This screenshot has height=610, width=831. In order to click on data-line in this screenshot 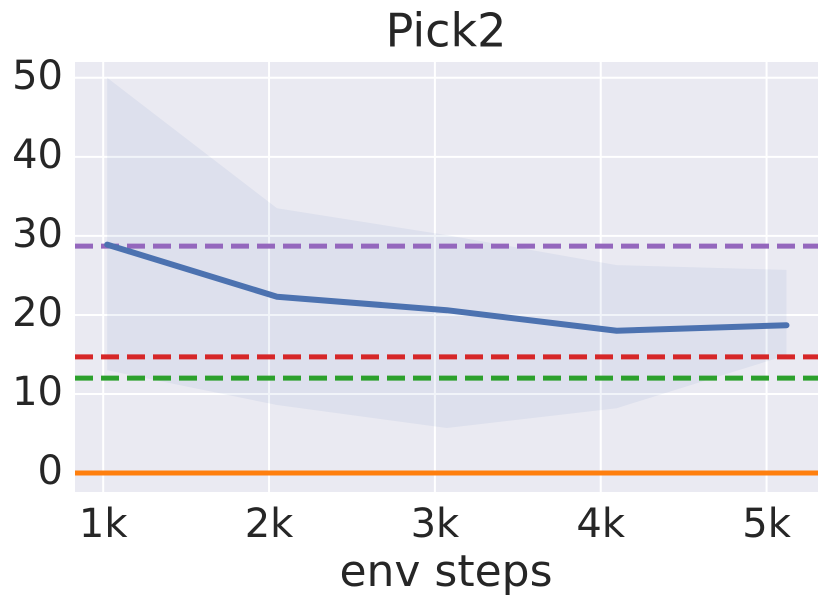, I will do `click(447, 287)`.